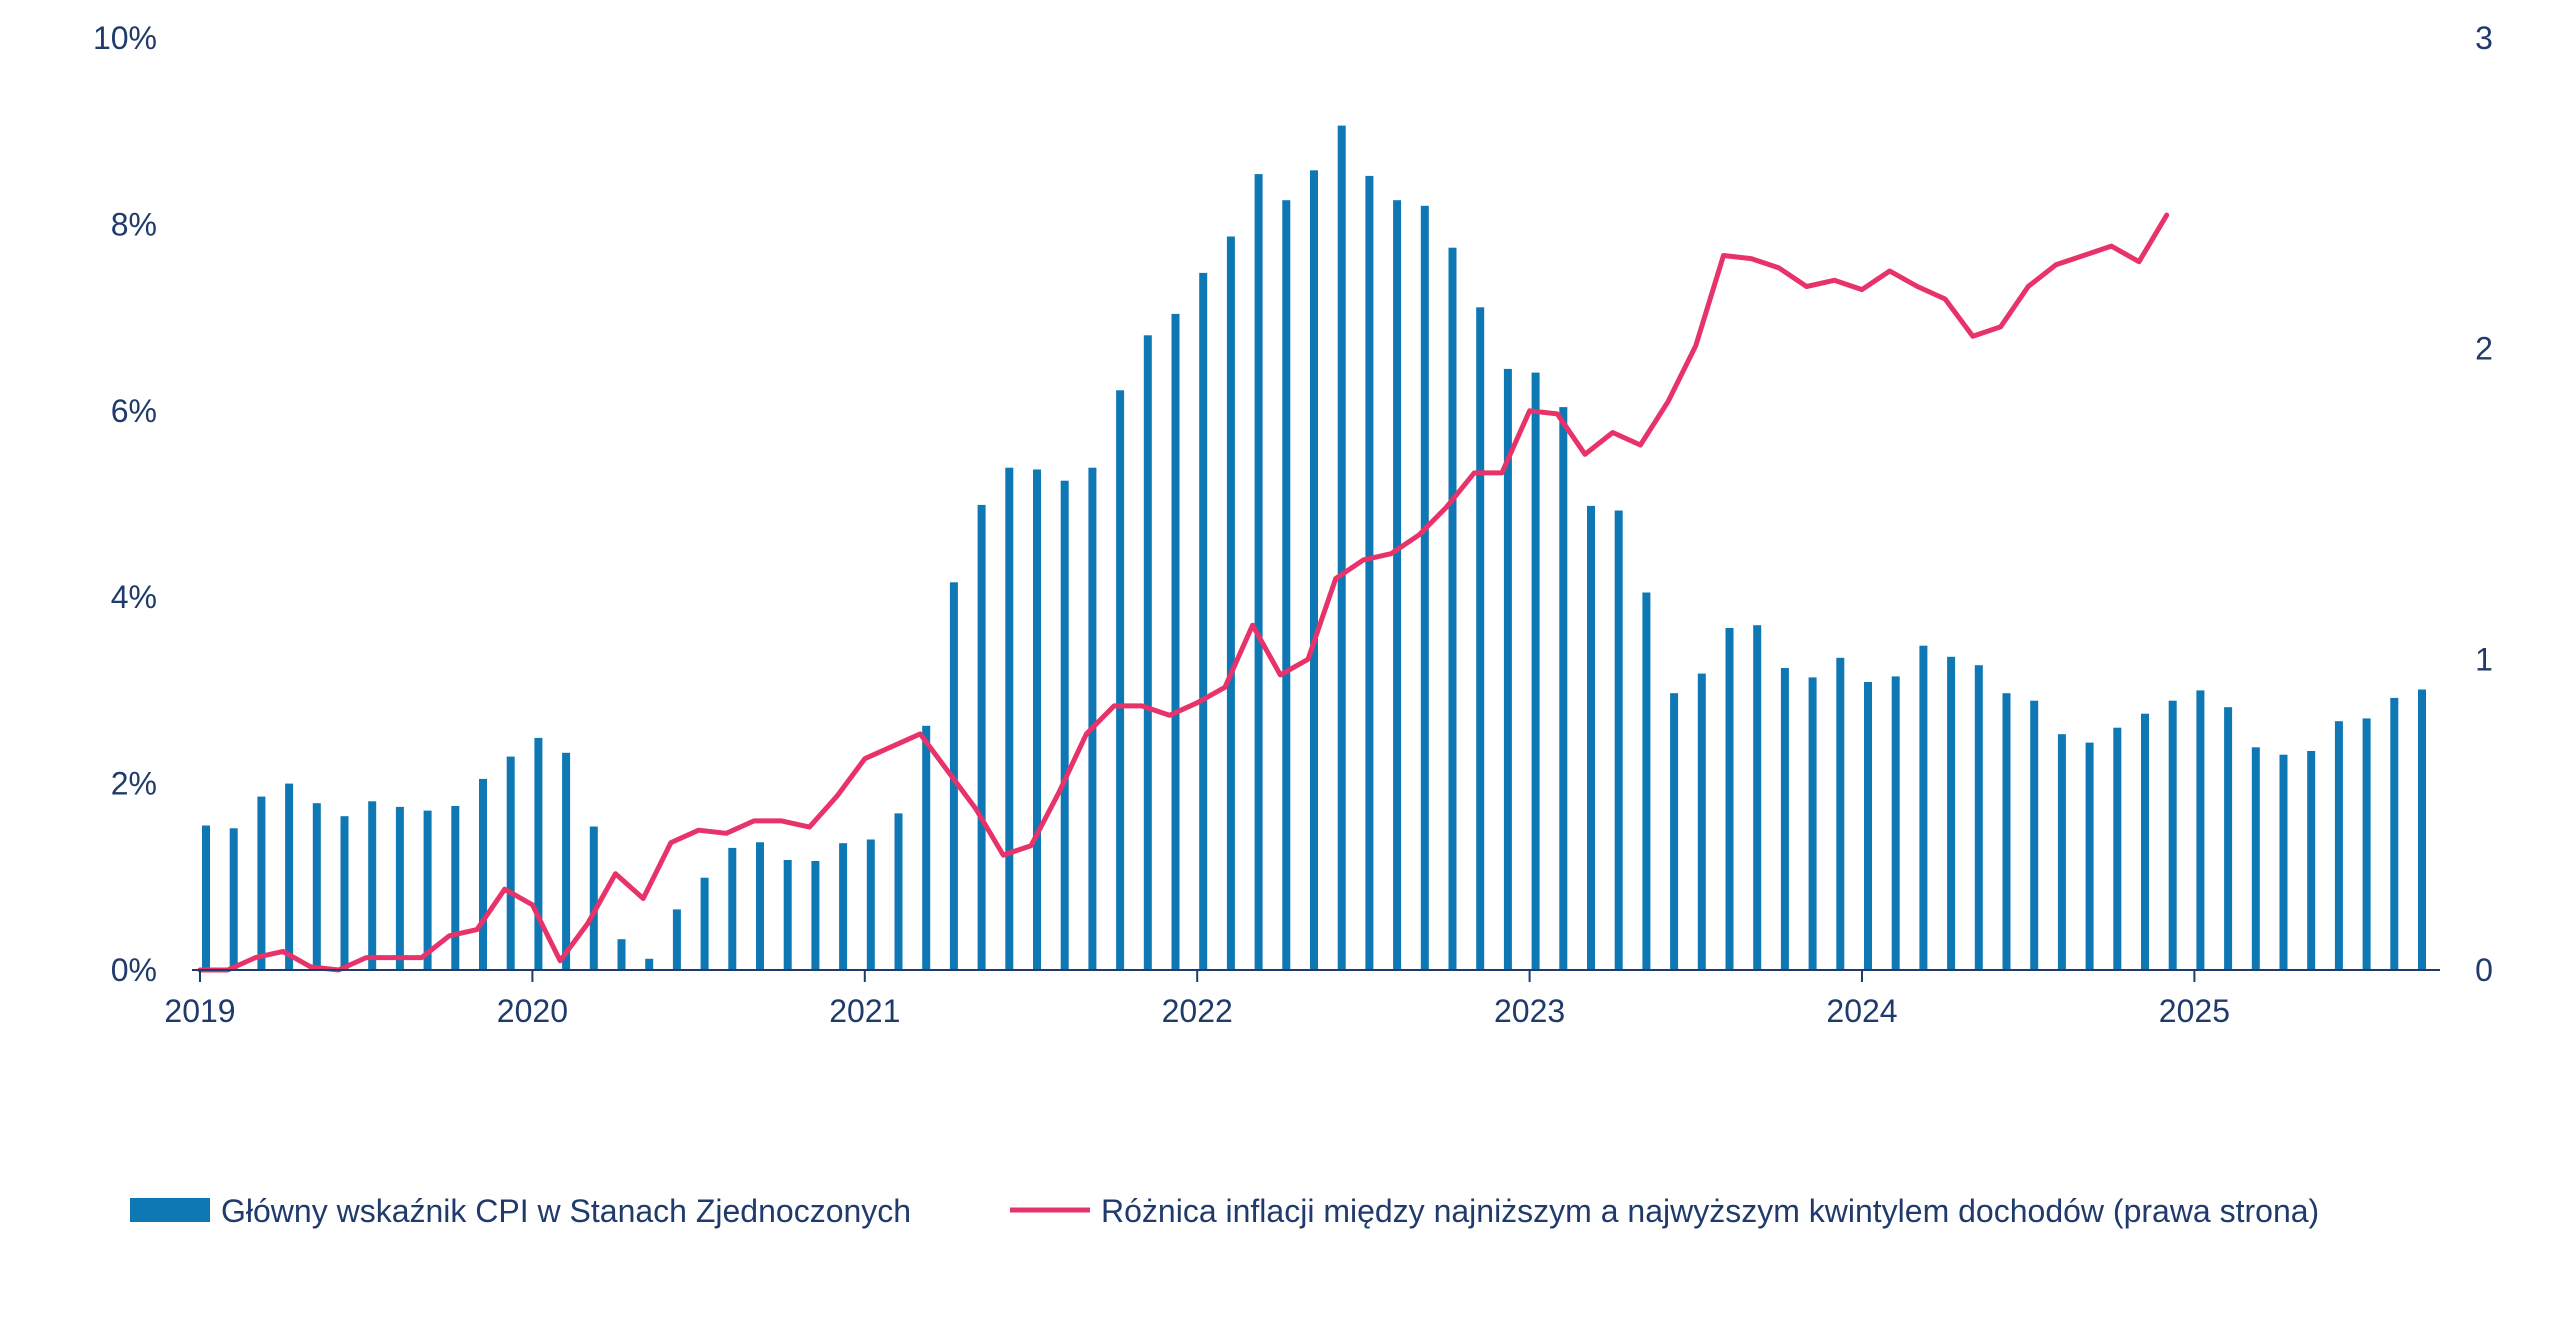 Image resolution: width=2560 pixels, height=1328 pixels. What do you see at coordinates (134, 411) in the screenshot?
I see `y-left-tick-label: 6%` at bounding box center [134, 411].